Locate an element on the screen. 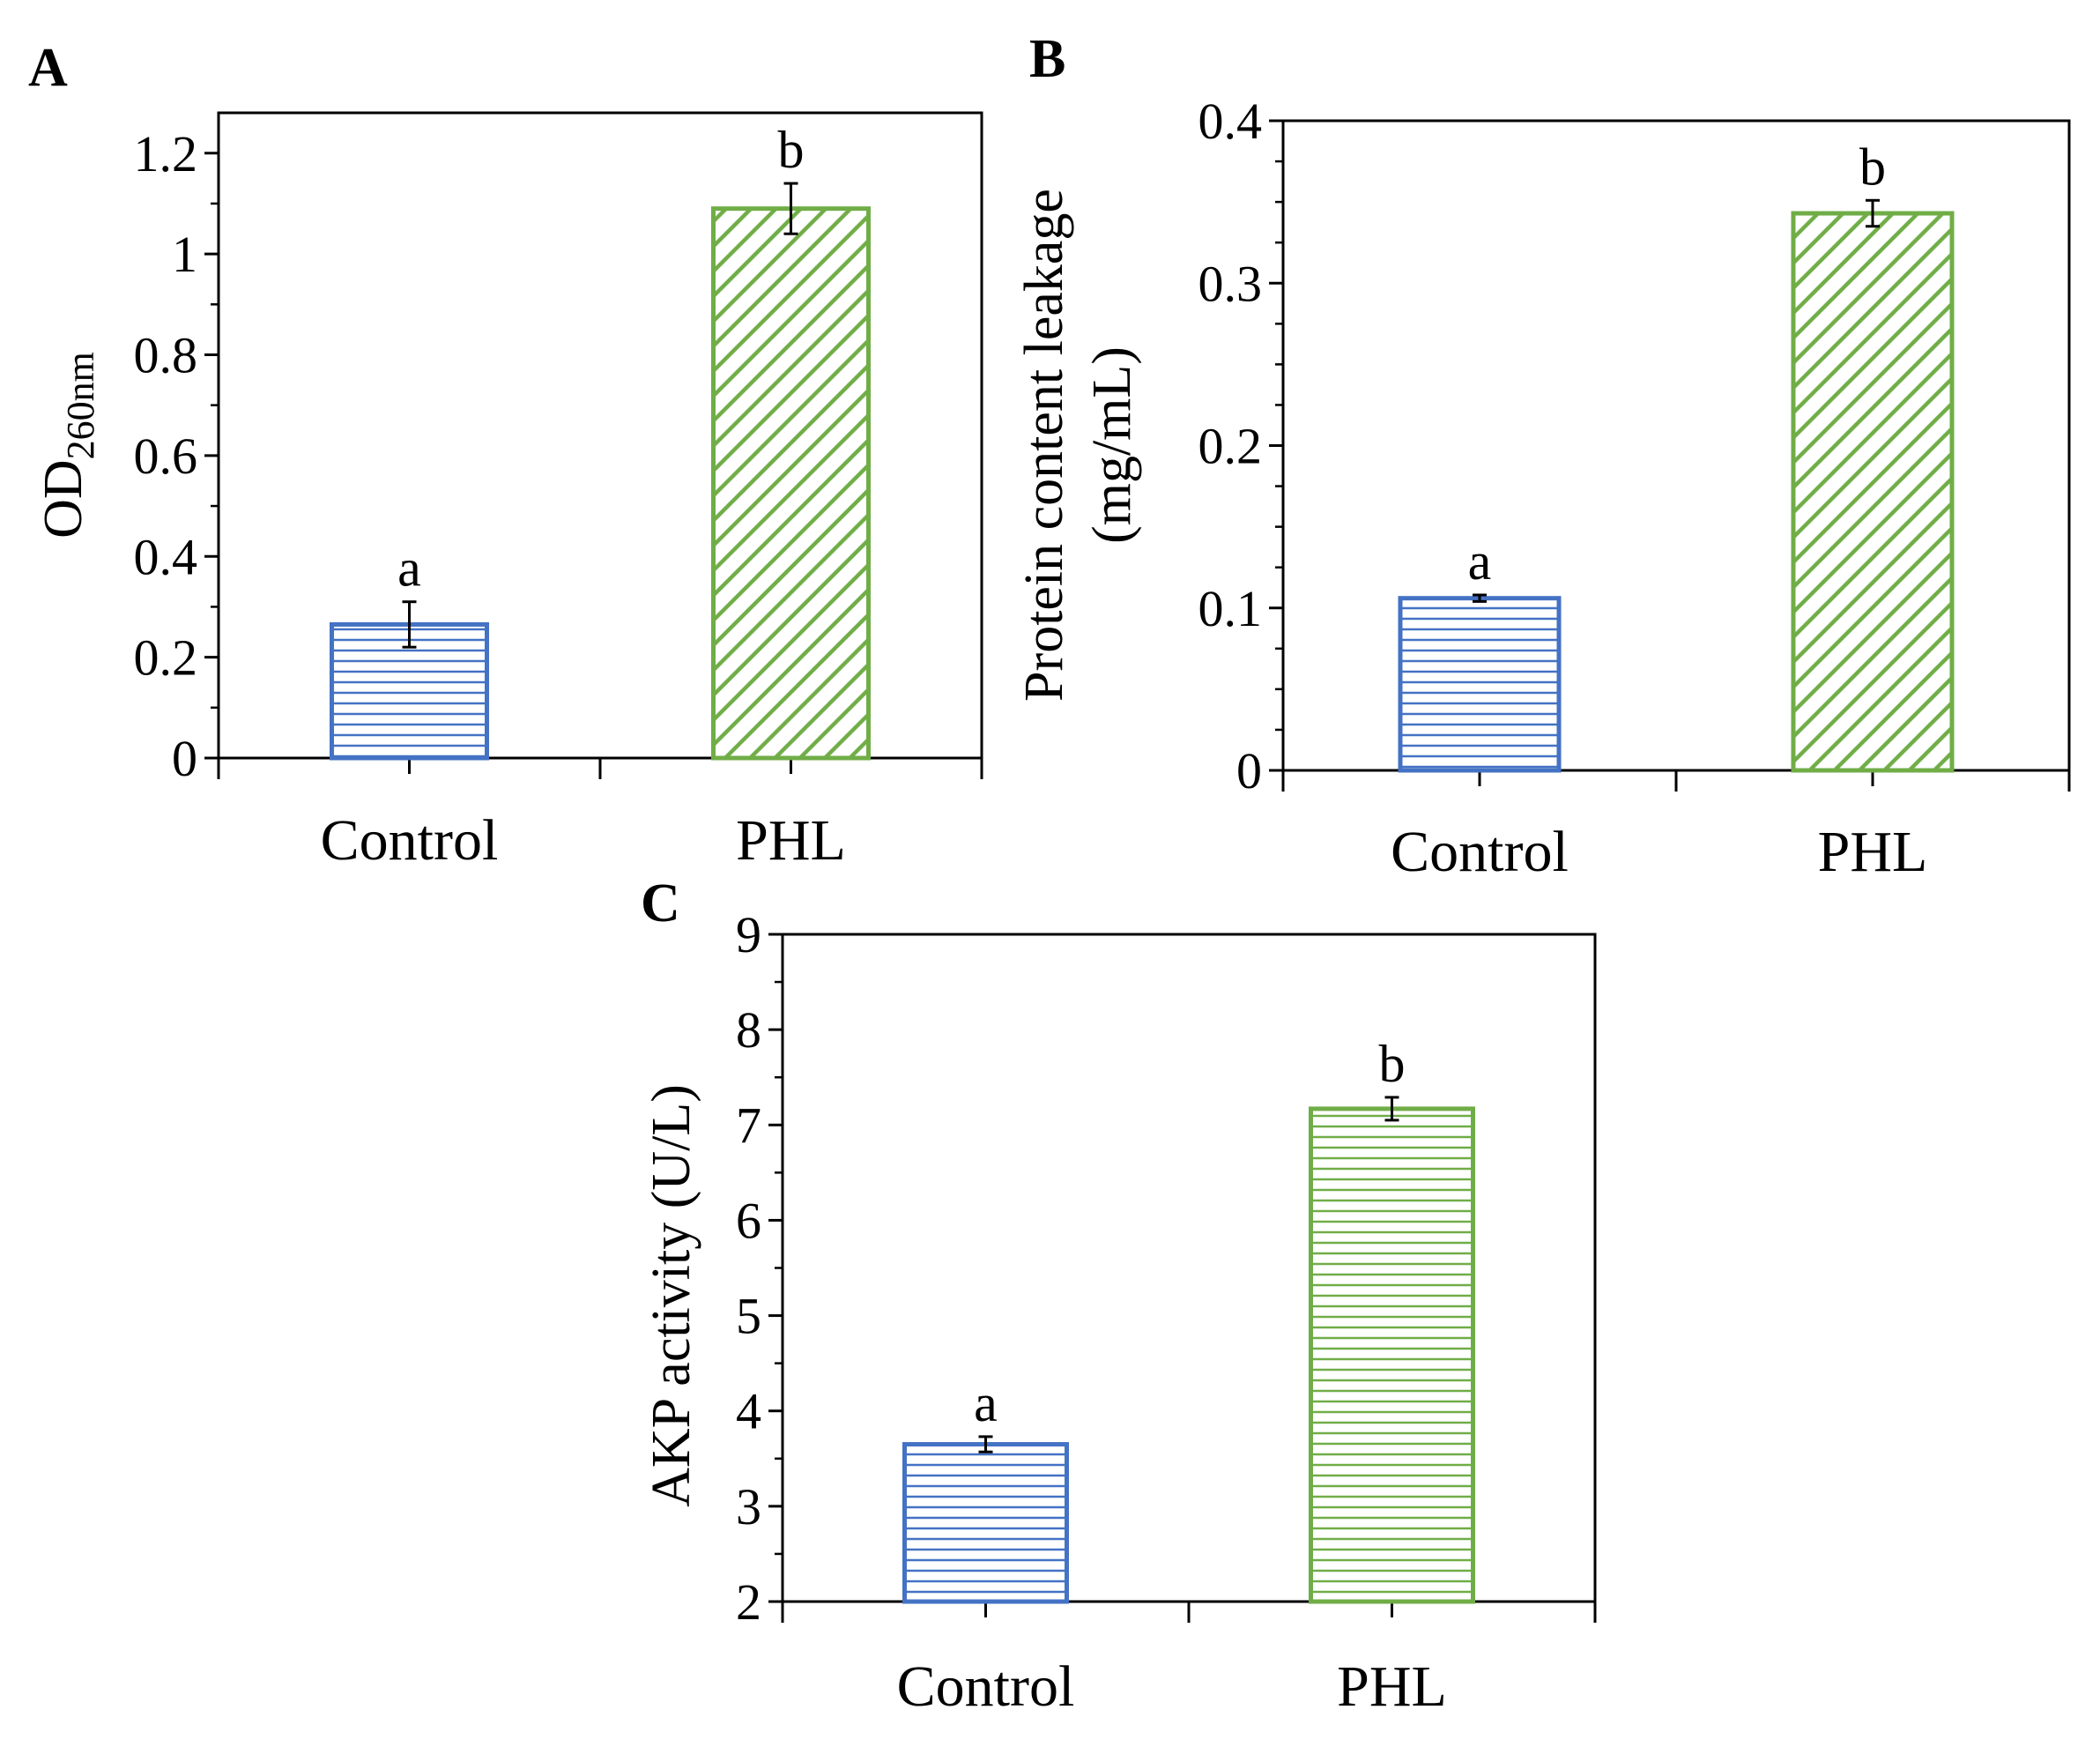 The width and height of the screenshot is (2100, 1747). y-tick-label: 0.1 is located at coordinates (1231, 608).